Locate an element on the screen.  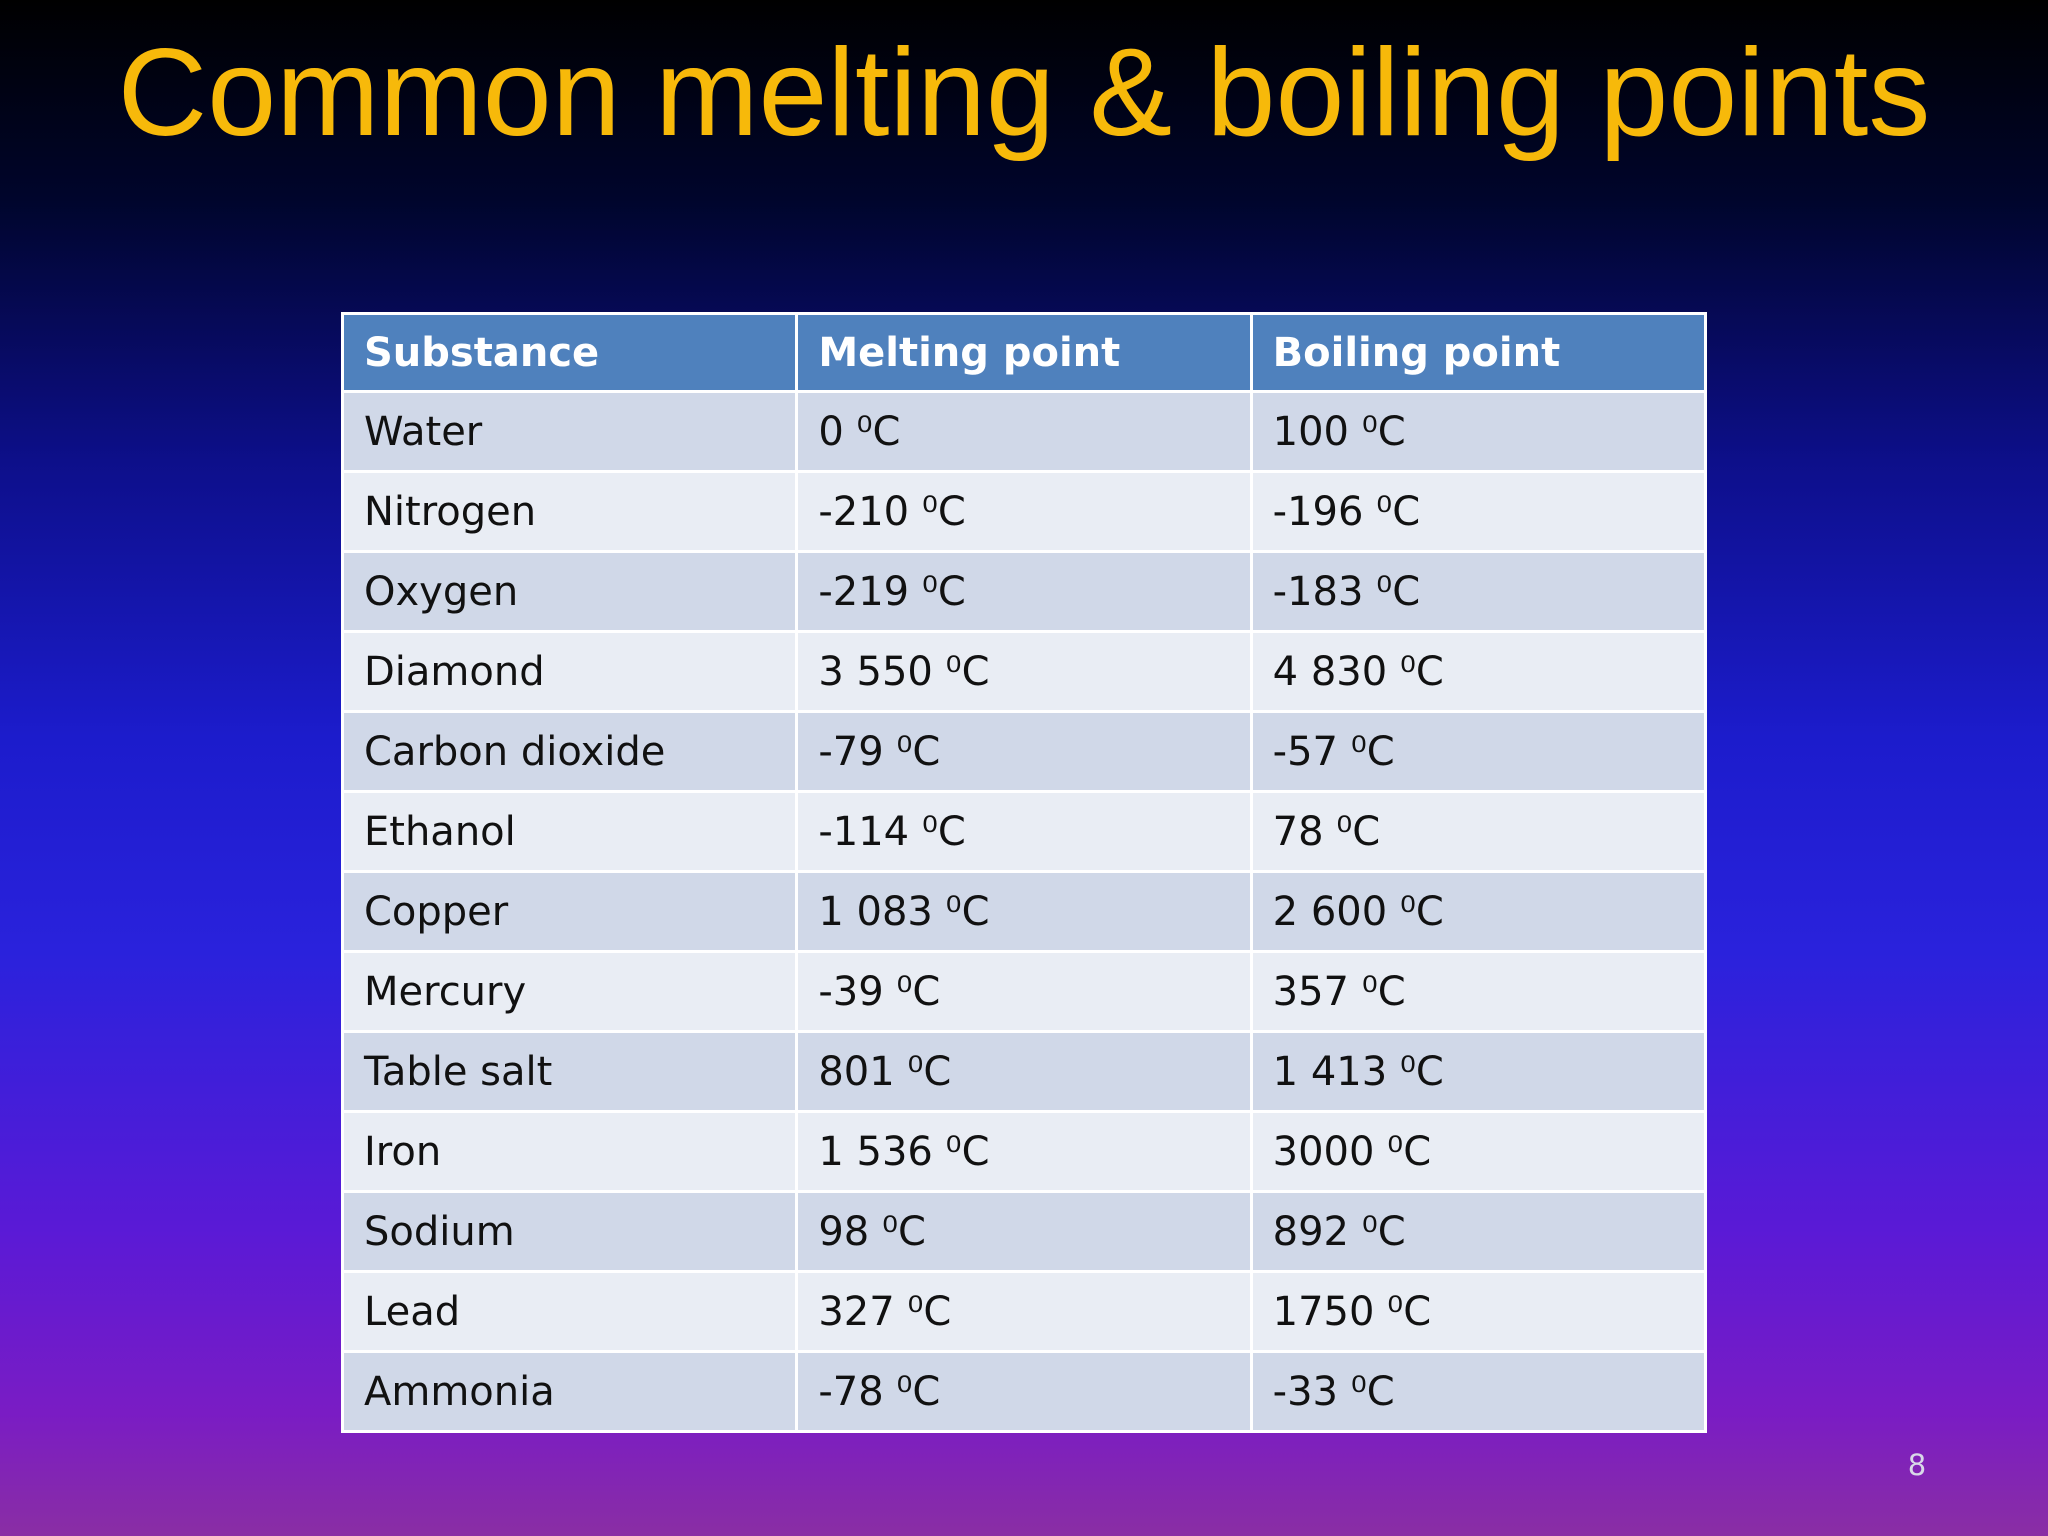
table-cell: -196 ⁰C is located at coordinates (1478, 511).